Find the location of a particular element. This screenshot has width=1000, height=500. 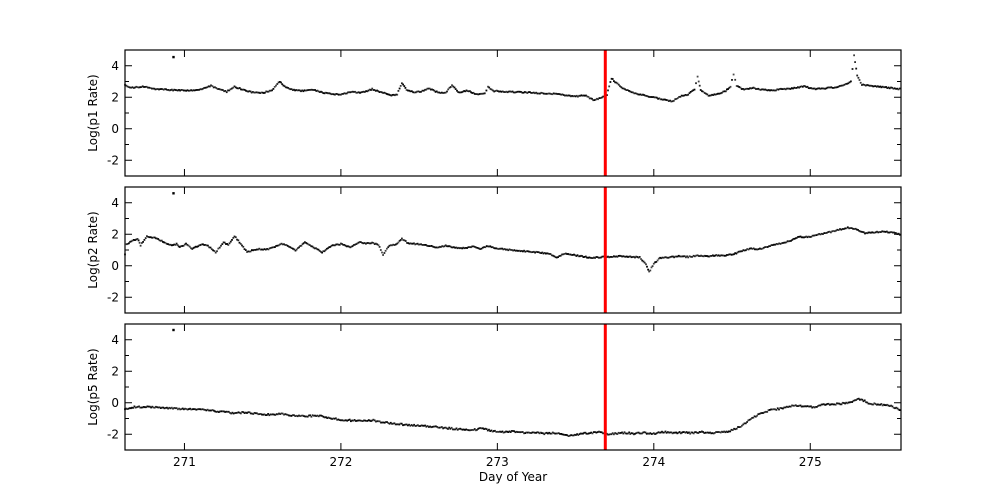

y-tick-label: 2 is located at coordinates (115, 371).